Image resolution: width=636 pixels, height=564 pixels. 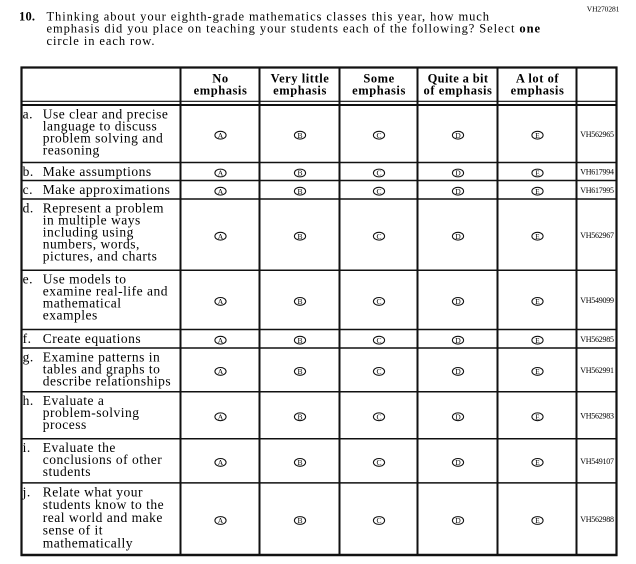 What do you see at coordinates (27, 16) in the screenshot?
I see `svg-text: 10.` at bounding box center [27, 16].